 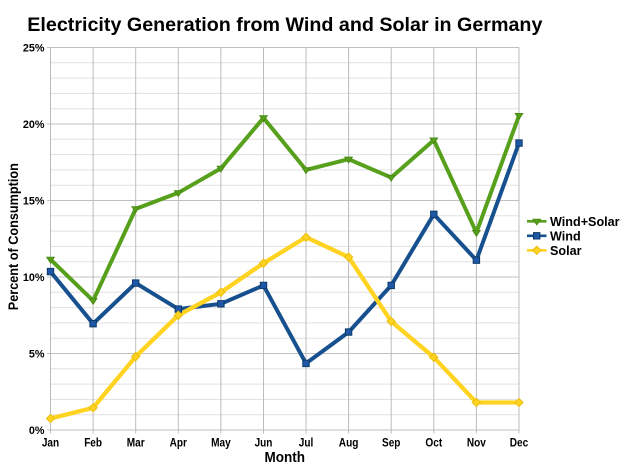 I want to click on svg-text: 10%, so click(x=34, y=278).